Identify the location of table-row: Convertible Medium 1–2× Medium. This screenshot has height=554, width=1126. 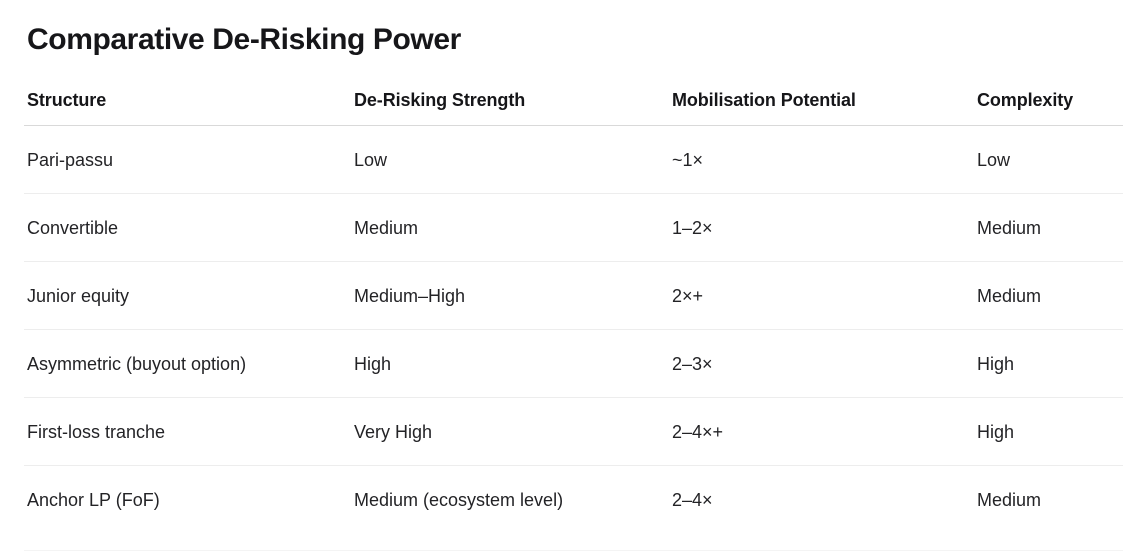
(573, 228).